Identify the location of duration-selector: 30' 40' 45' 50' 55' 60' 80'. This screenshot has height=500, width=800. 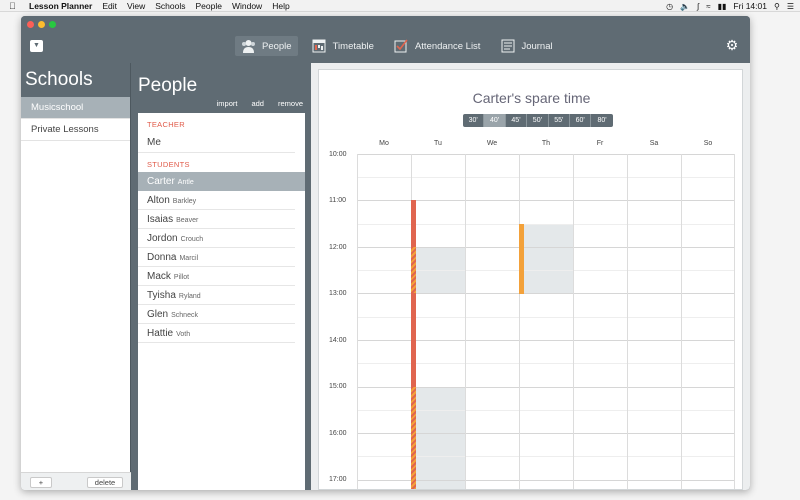
(538, 120).